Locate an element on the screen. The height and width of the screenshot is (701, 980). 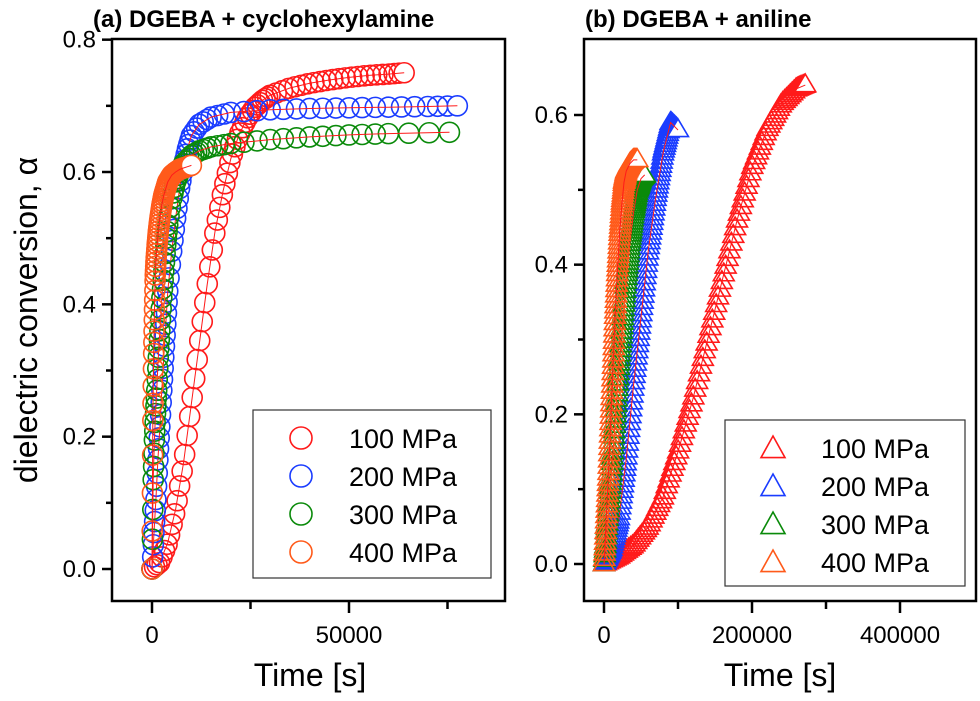
series-400-mpa is located at coordinates (621, 359).